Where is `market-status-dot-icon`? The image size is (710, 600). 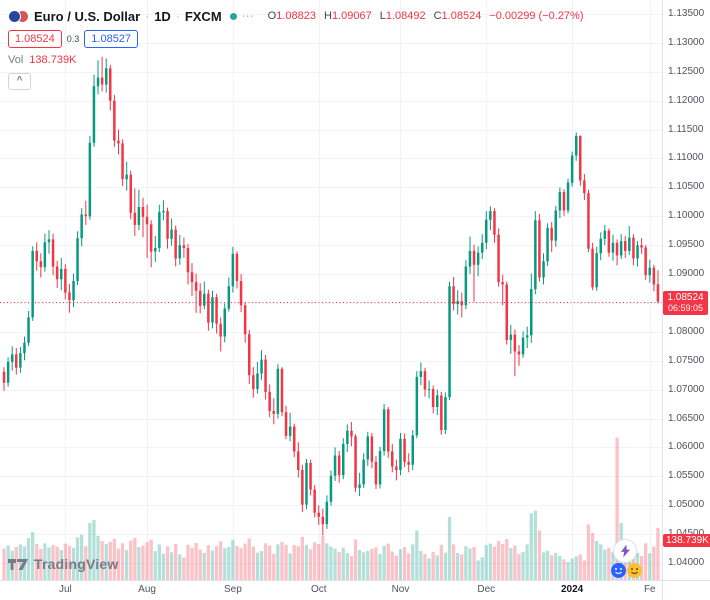 market-status-dot-icon is located at coordinates (233, 16).